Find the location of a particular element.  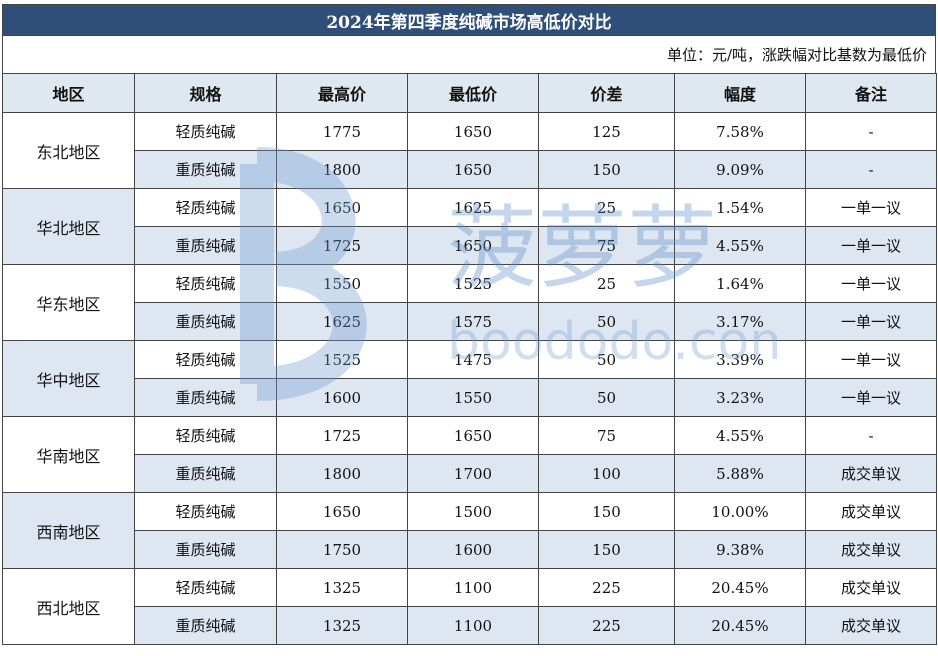

high-price-cell: 1525 is located at coordinates (342, 359).